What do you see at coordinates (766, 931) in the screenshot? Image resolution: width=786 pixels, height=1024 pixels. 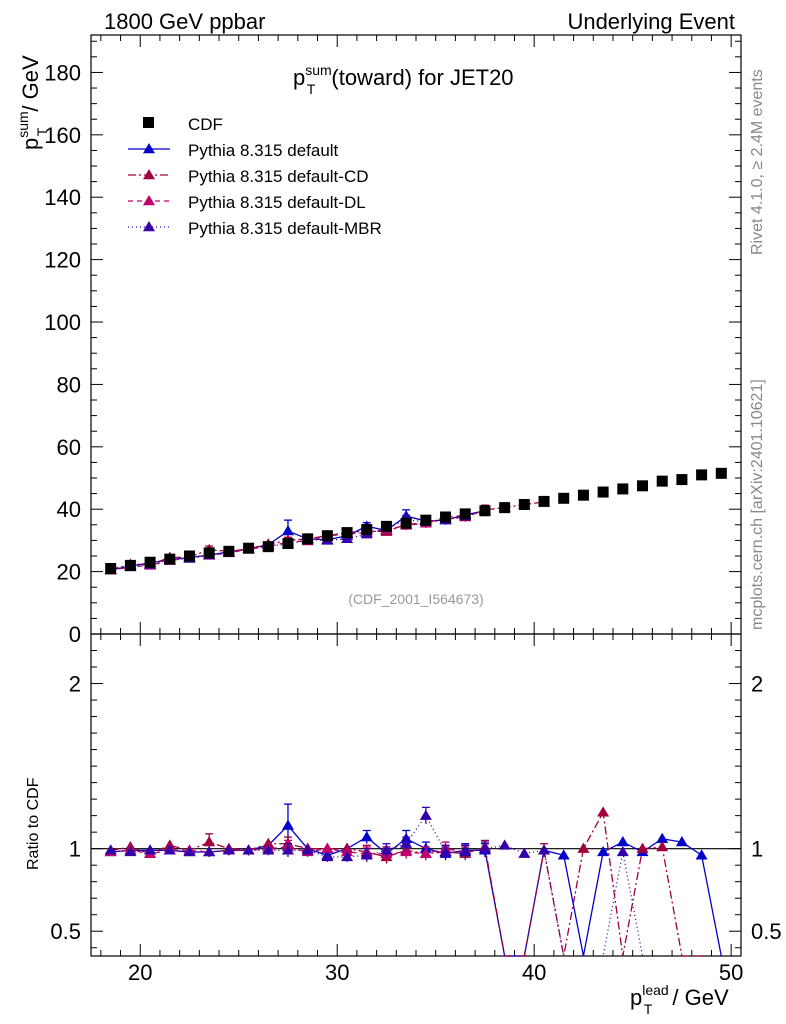 I see `ratio-tick-label-right: 0.5` at bounding box center [766, 931].